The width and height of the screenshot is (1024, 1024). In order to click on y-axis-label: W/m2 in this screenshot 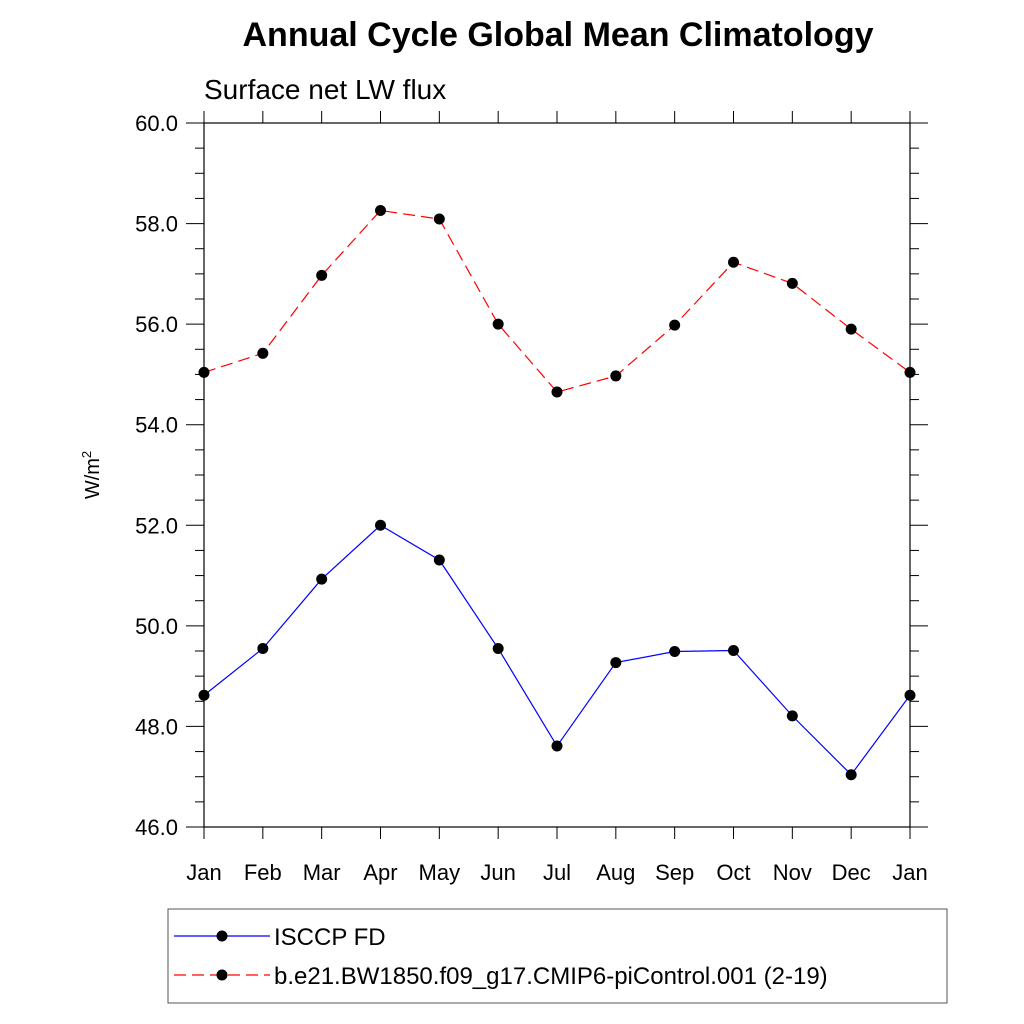, I will do `click(91, 475)`.